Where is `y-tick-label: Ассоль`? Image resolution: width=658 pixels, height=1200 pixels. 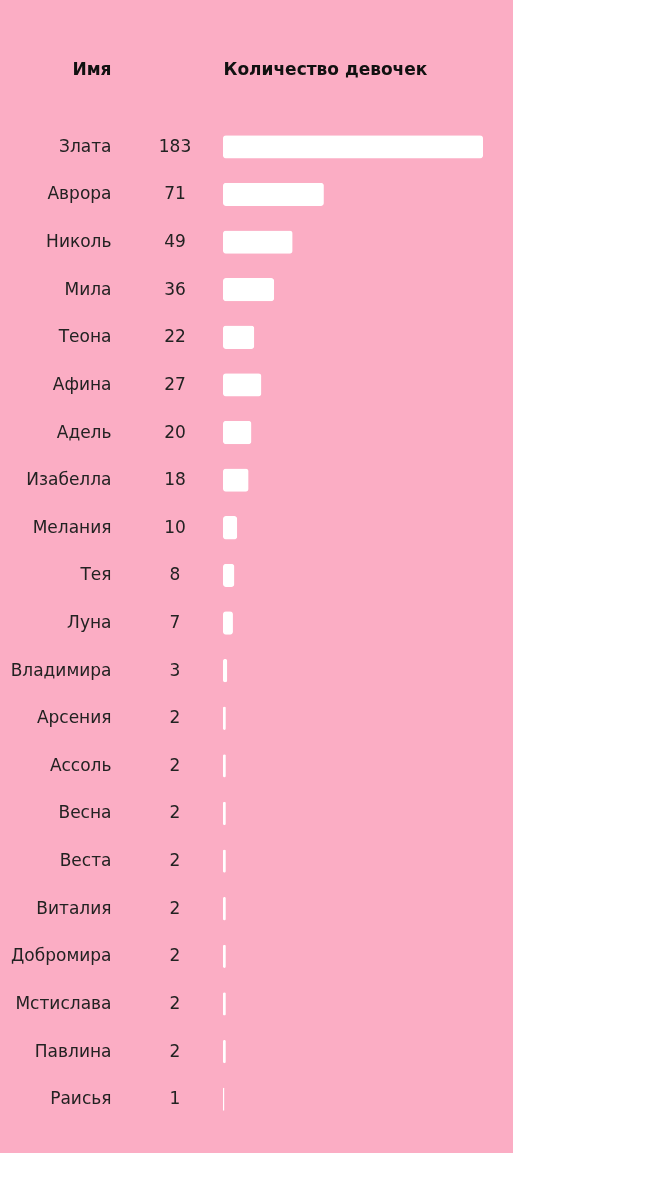
y-tick-label: Ассоль is located at coordinates (80, 764).